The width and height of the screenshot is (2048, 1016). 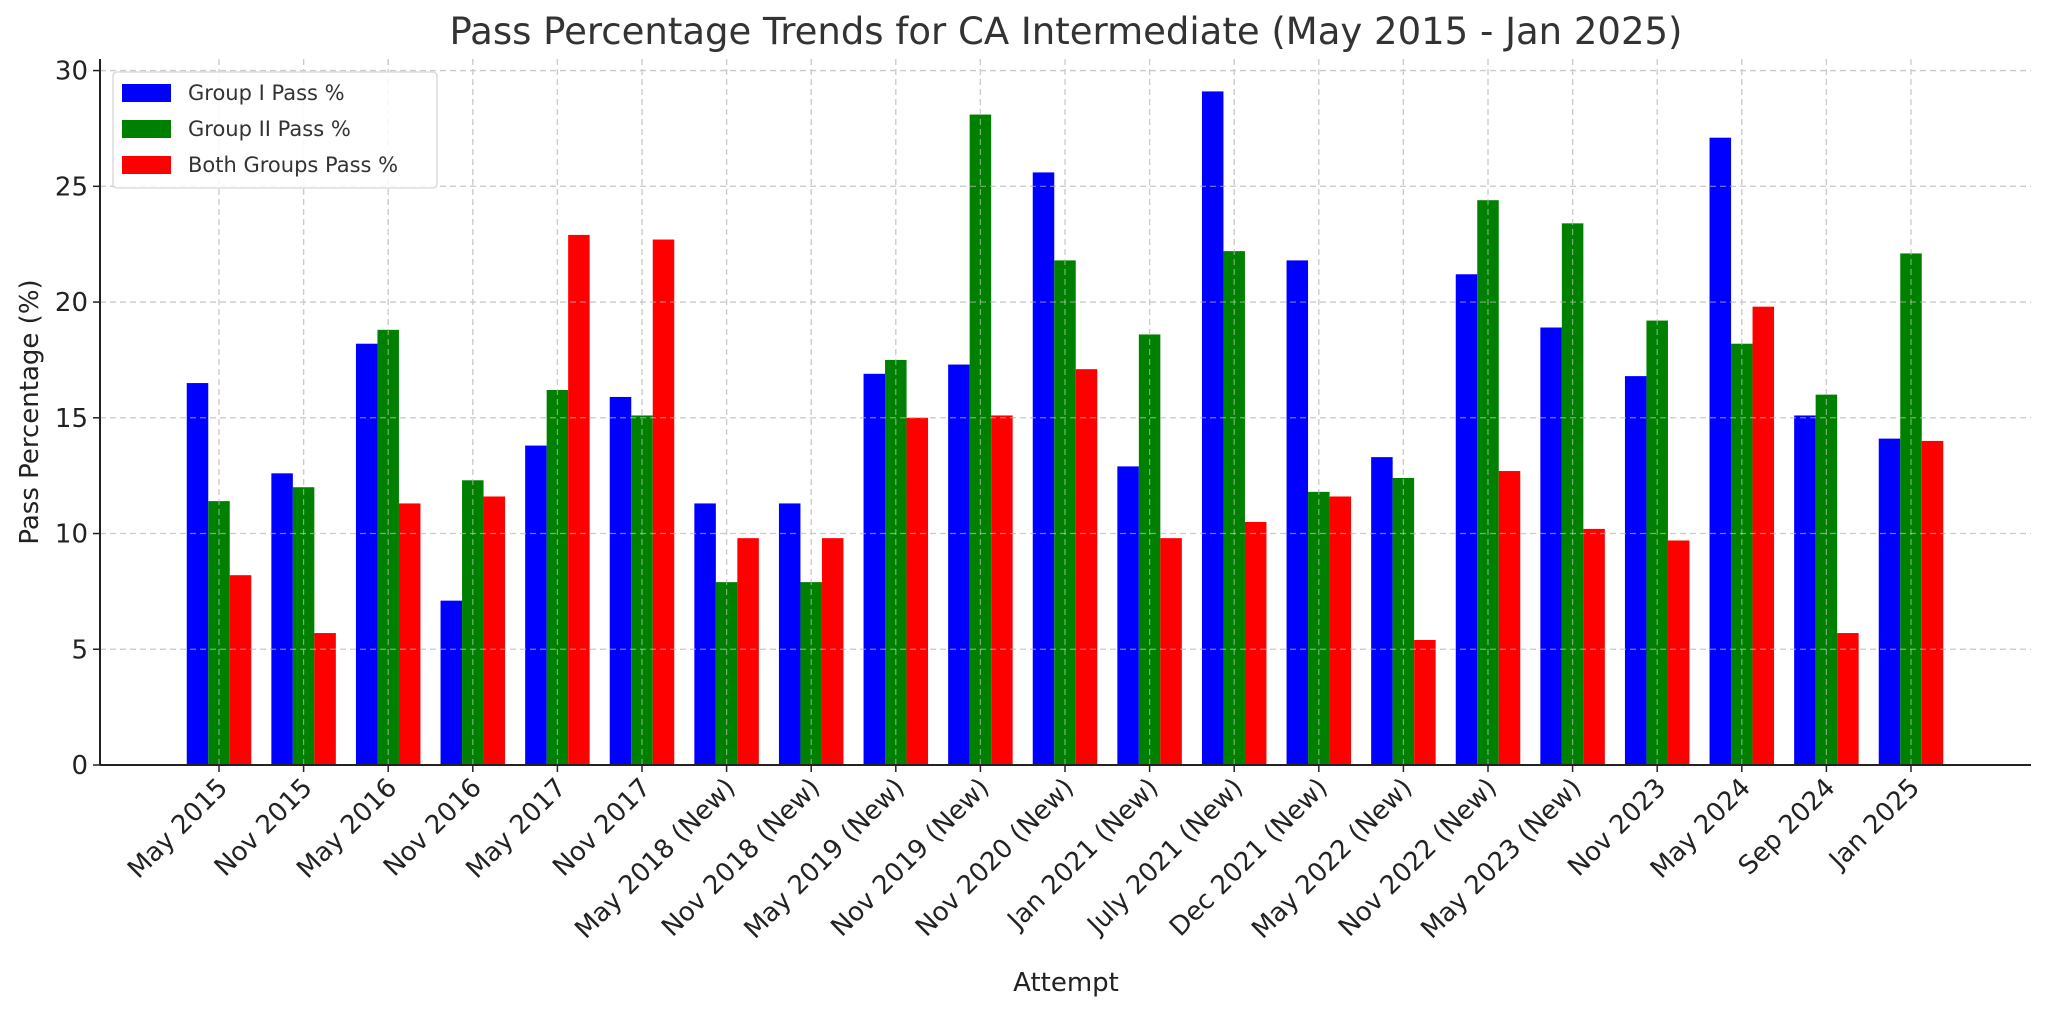 I want to click on legend-label: Group I Pass %, so click(x=266, y=93).